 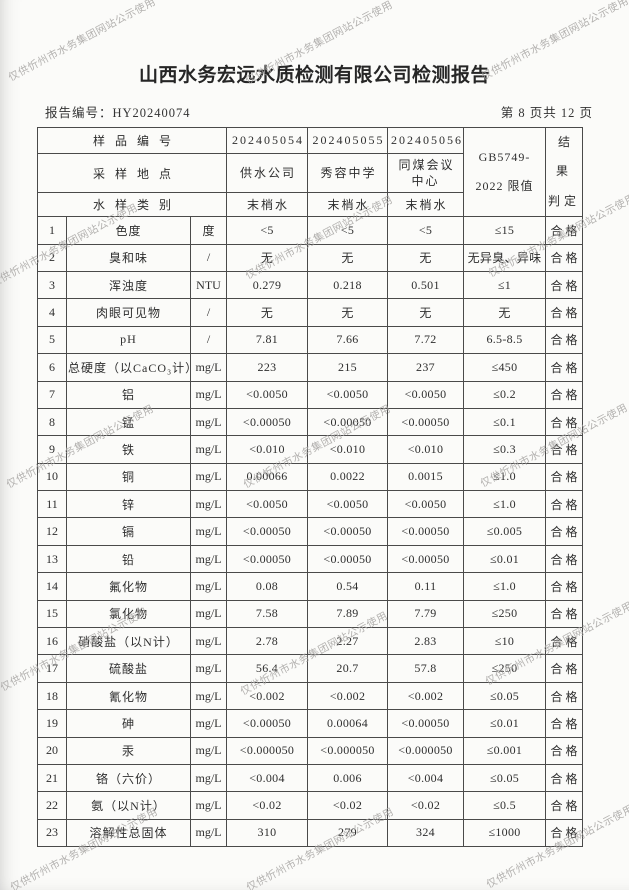 What do you see at coordinates (425, 285) in the screenshot?
I see `sample3-value: 0.501` at bounding box center [425, 285].